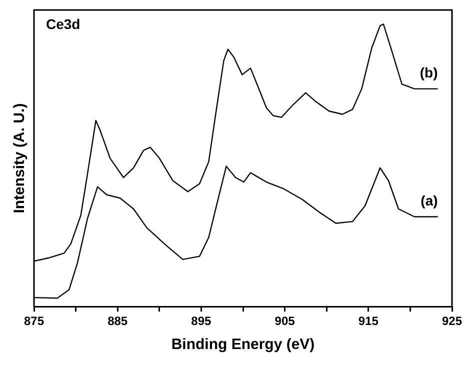  What do you see at coordinates (285, 321) in the screenshot?
I see `x-tick-label: 905` at bounding box center [285, 321].